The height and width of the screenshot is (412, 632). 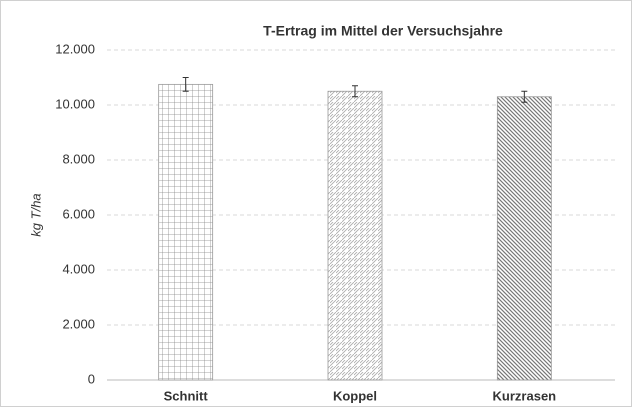 I want to click on y-tick-label: 0, so click(x=91, y=378).